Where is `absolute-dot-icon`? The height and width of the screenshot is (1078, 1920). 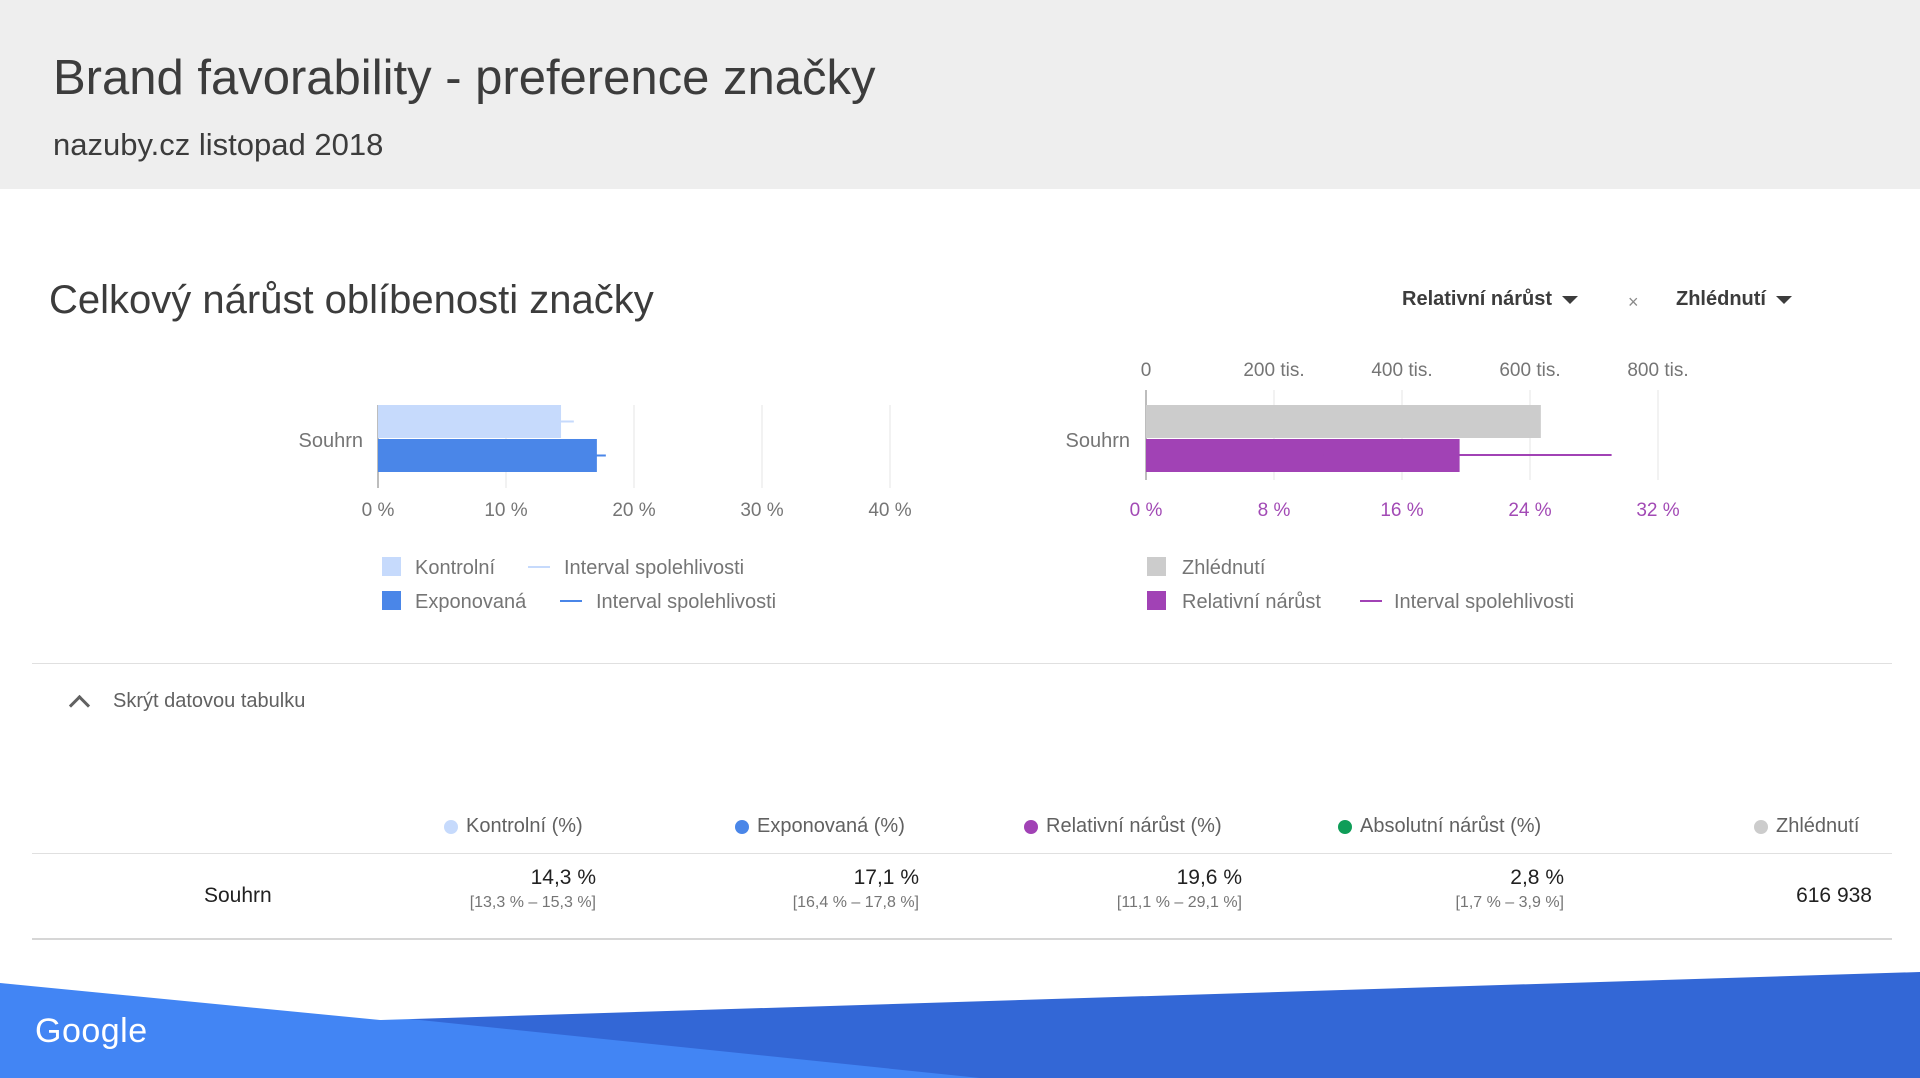 absolute-dot-icon is located at coordinates (1345, 826).